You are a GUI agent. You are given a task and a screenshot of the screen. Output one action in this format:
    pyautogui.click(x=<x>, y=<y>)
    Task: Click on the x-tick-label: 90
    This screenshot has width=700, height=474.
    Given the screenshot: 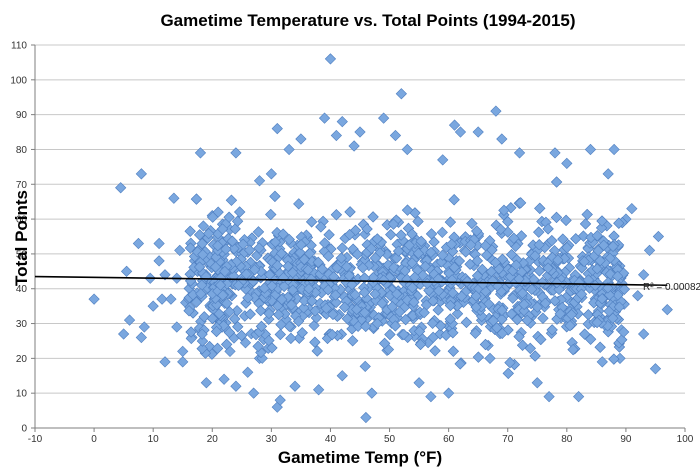 What is the action you would take?
    pyautogui.click(x=626, y=439)
    